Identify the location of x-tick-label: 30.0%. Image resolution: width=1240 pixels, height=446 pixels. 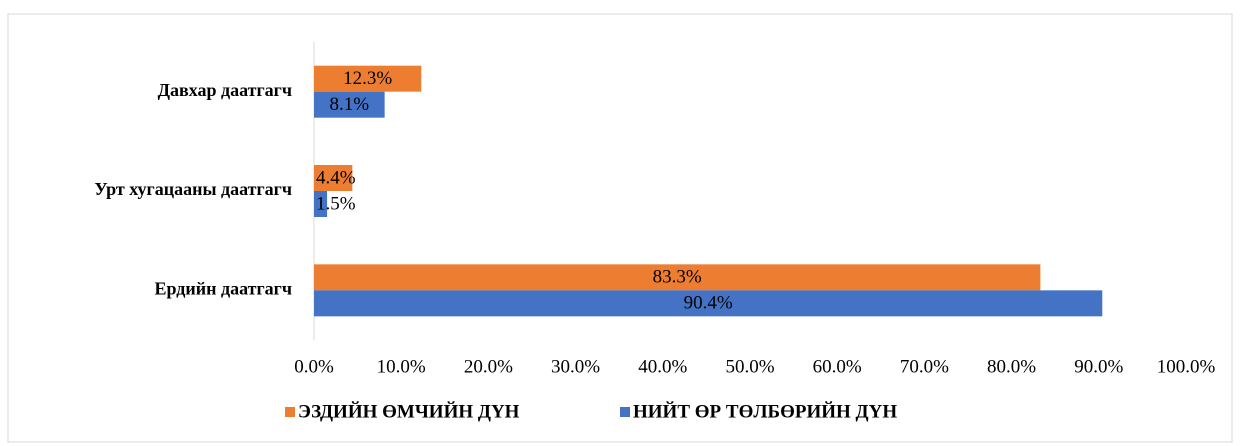
(575, 366).